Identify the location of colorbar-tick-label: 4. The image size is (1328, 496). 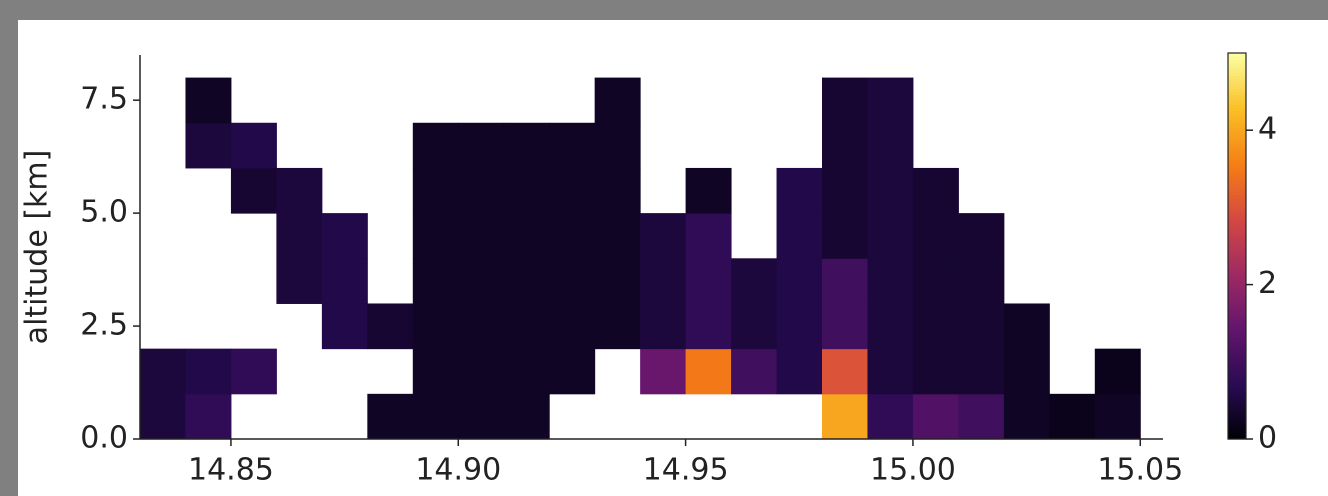
(1267, 129).